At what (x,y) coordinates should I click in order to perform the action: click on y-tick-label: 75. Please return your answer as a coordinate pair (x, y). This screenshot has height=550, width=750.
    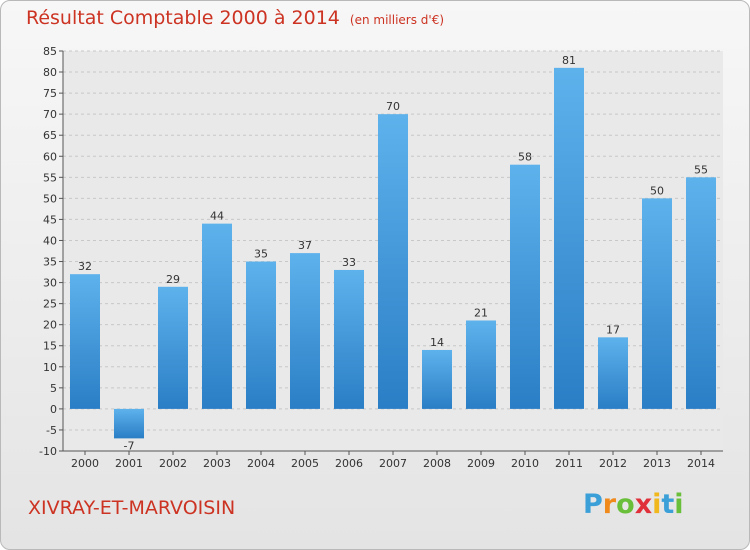
    Looking at the image, I should click on (50, 93).